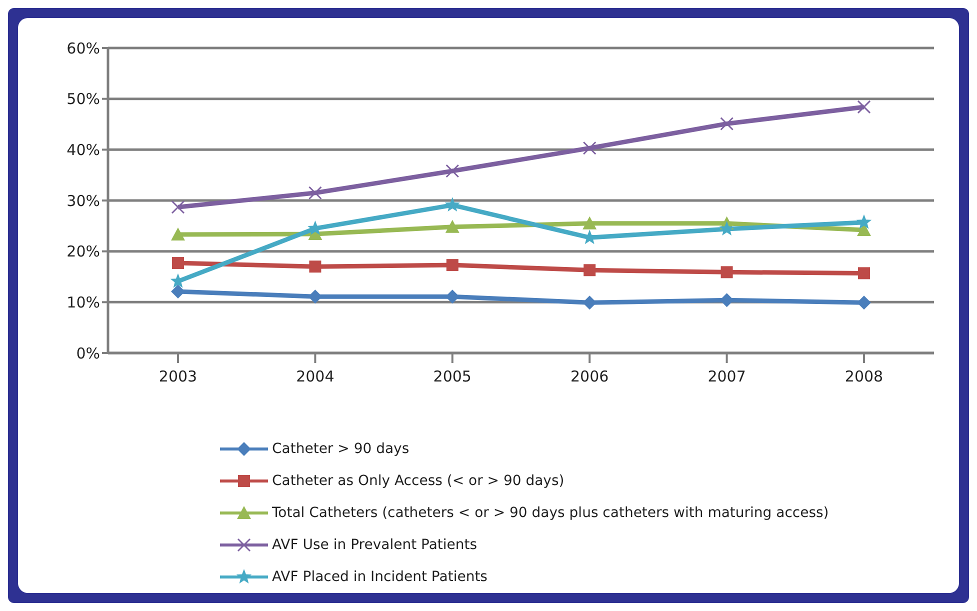 Image resolution: width=977 pixels, height=611 pixels. Describe the element at coordinates (88, 353) in the screenshot. I see `y-tick-label: 0%` at that location.